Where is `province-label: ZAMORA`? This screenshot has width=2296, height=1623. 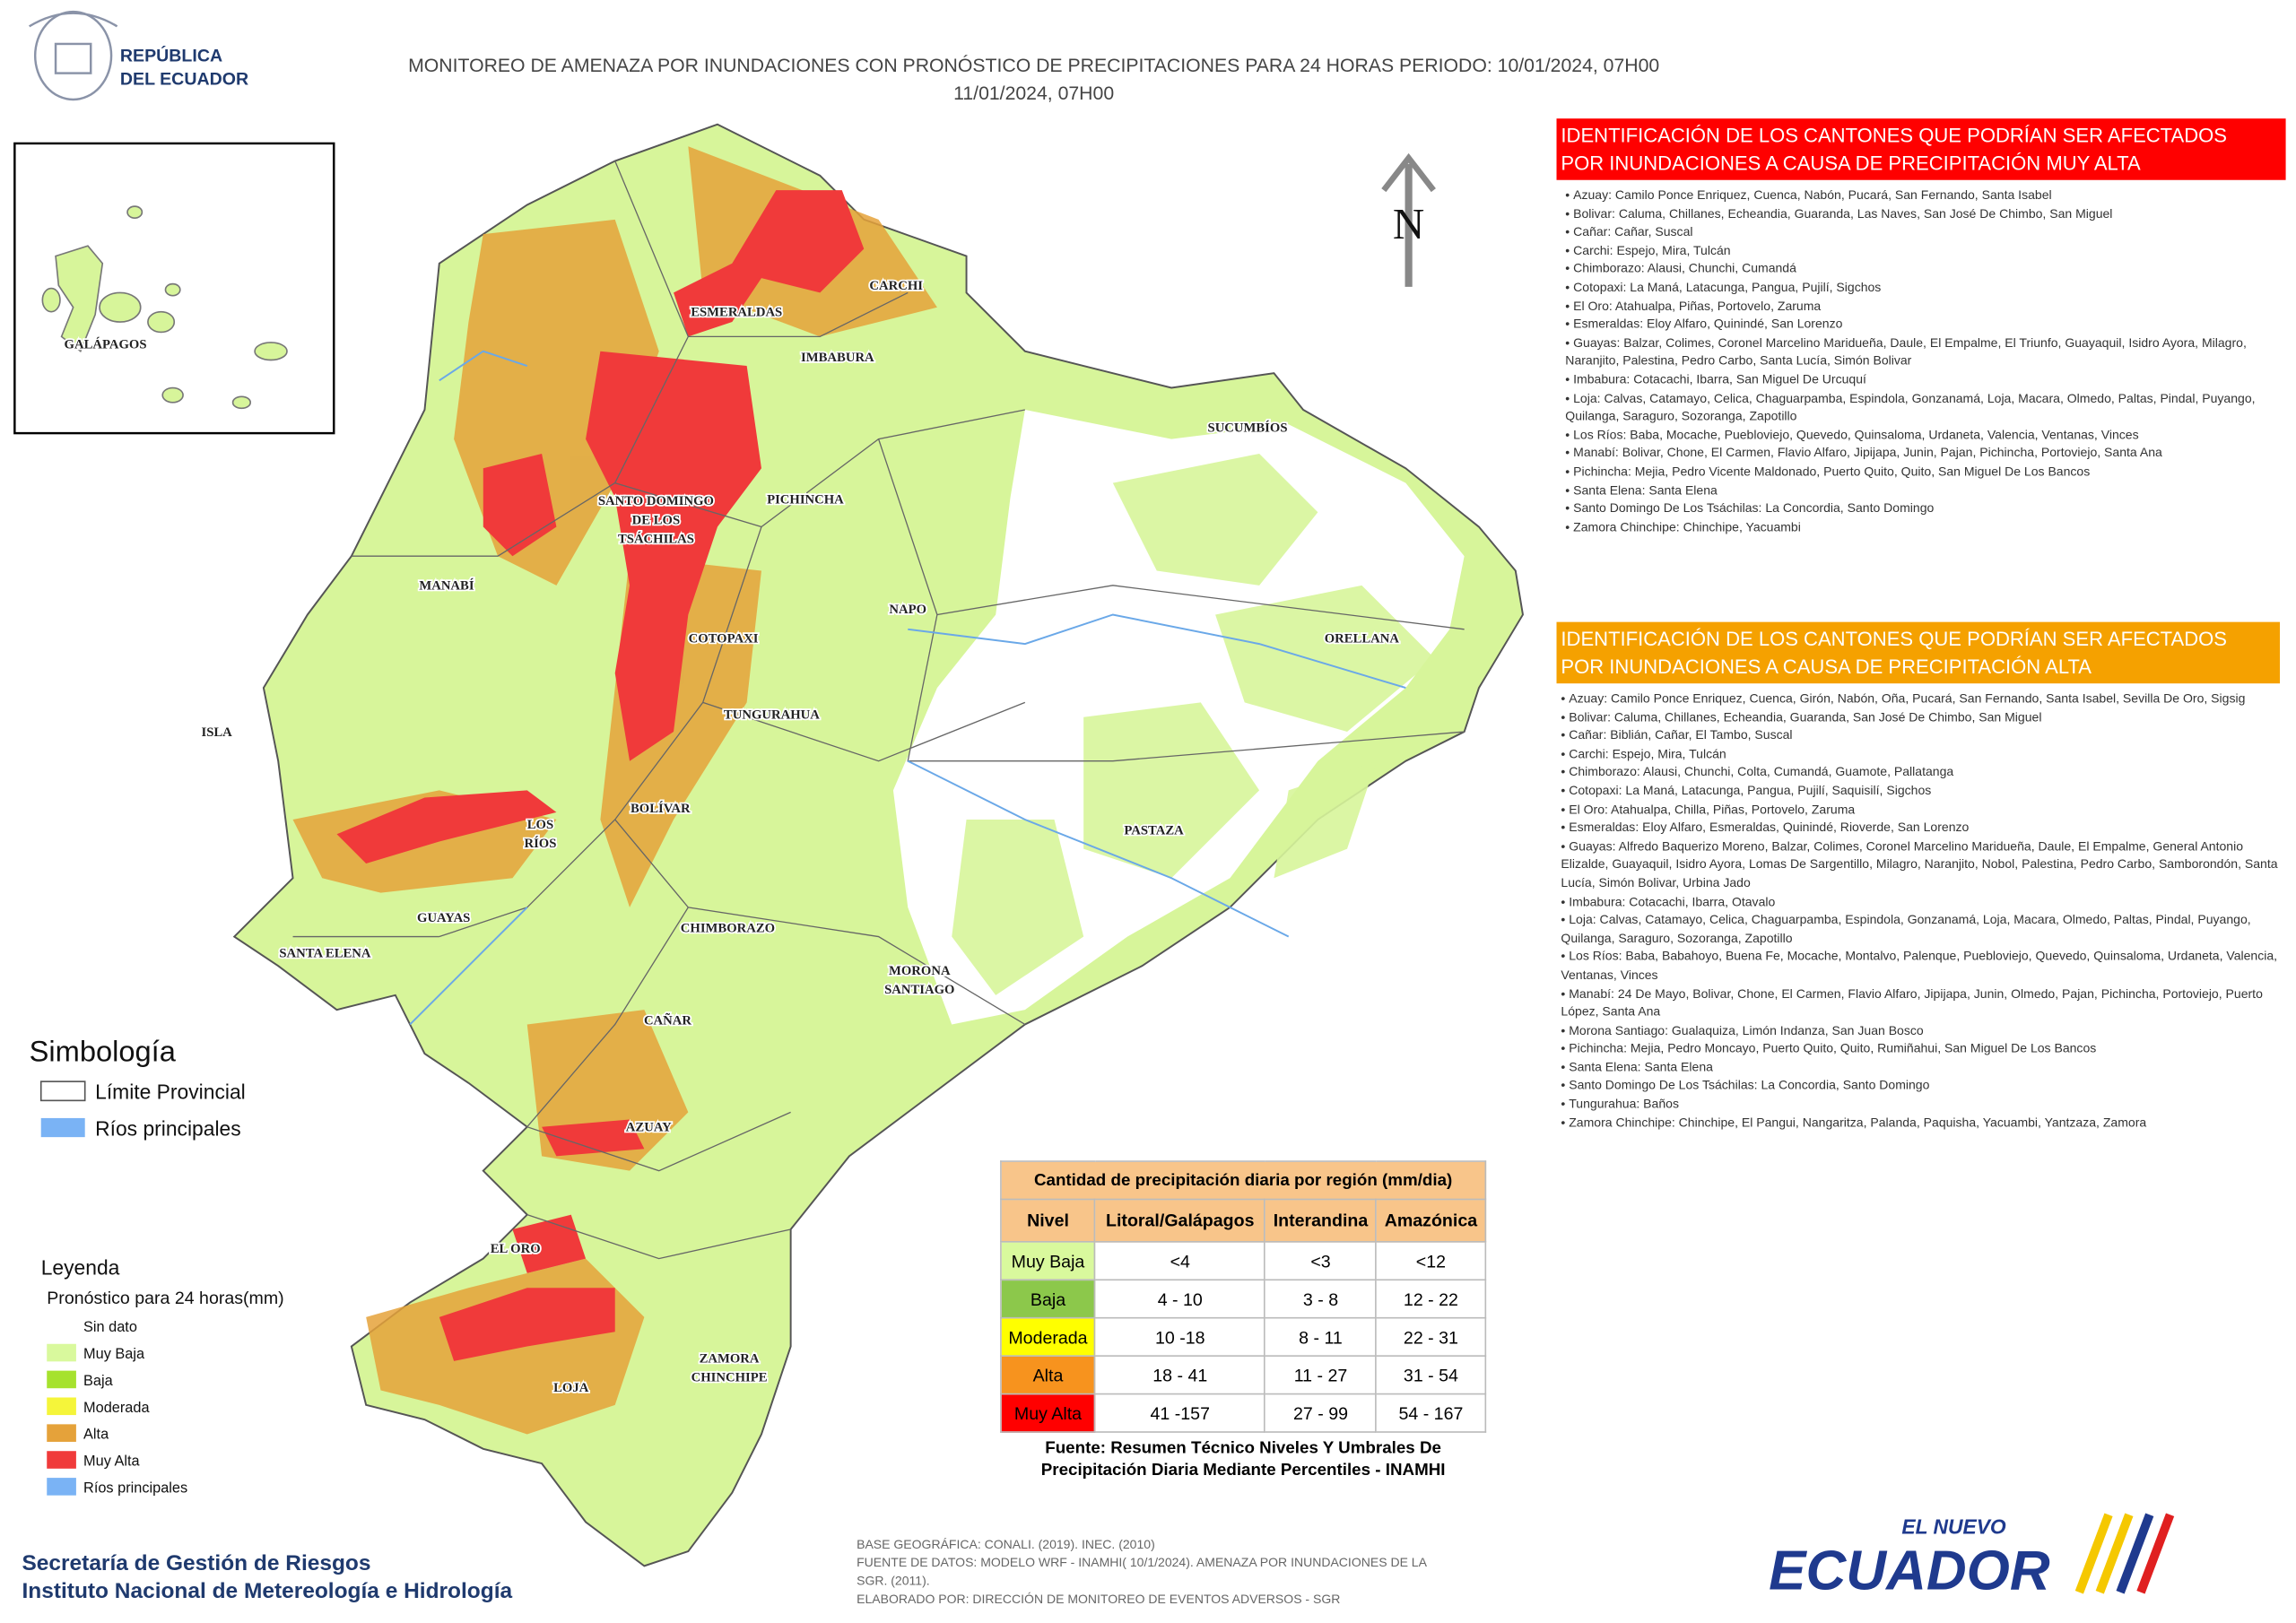 province-label: ZAMORA is located at coordinates (730, 1358).